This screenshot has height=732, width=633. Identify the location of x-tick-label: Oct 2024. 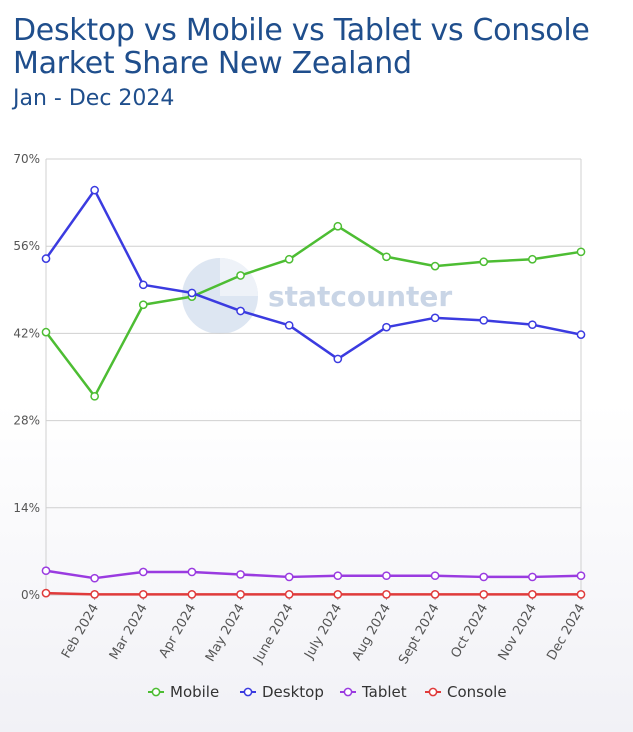
(469, 631).